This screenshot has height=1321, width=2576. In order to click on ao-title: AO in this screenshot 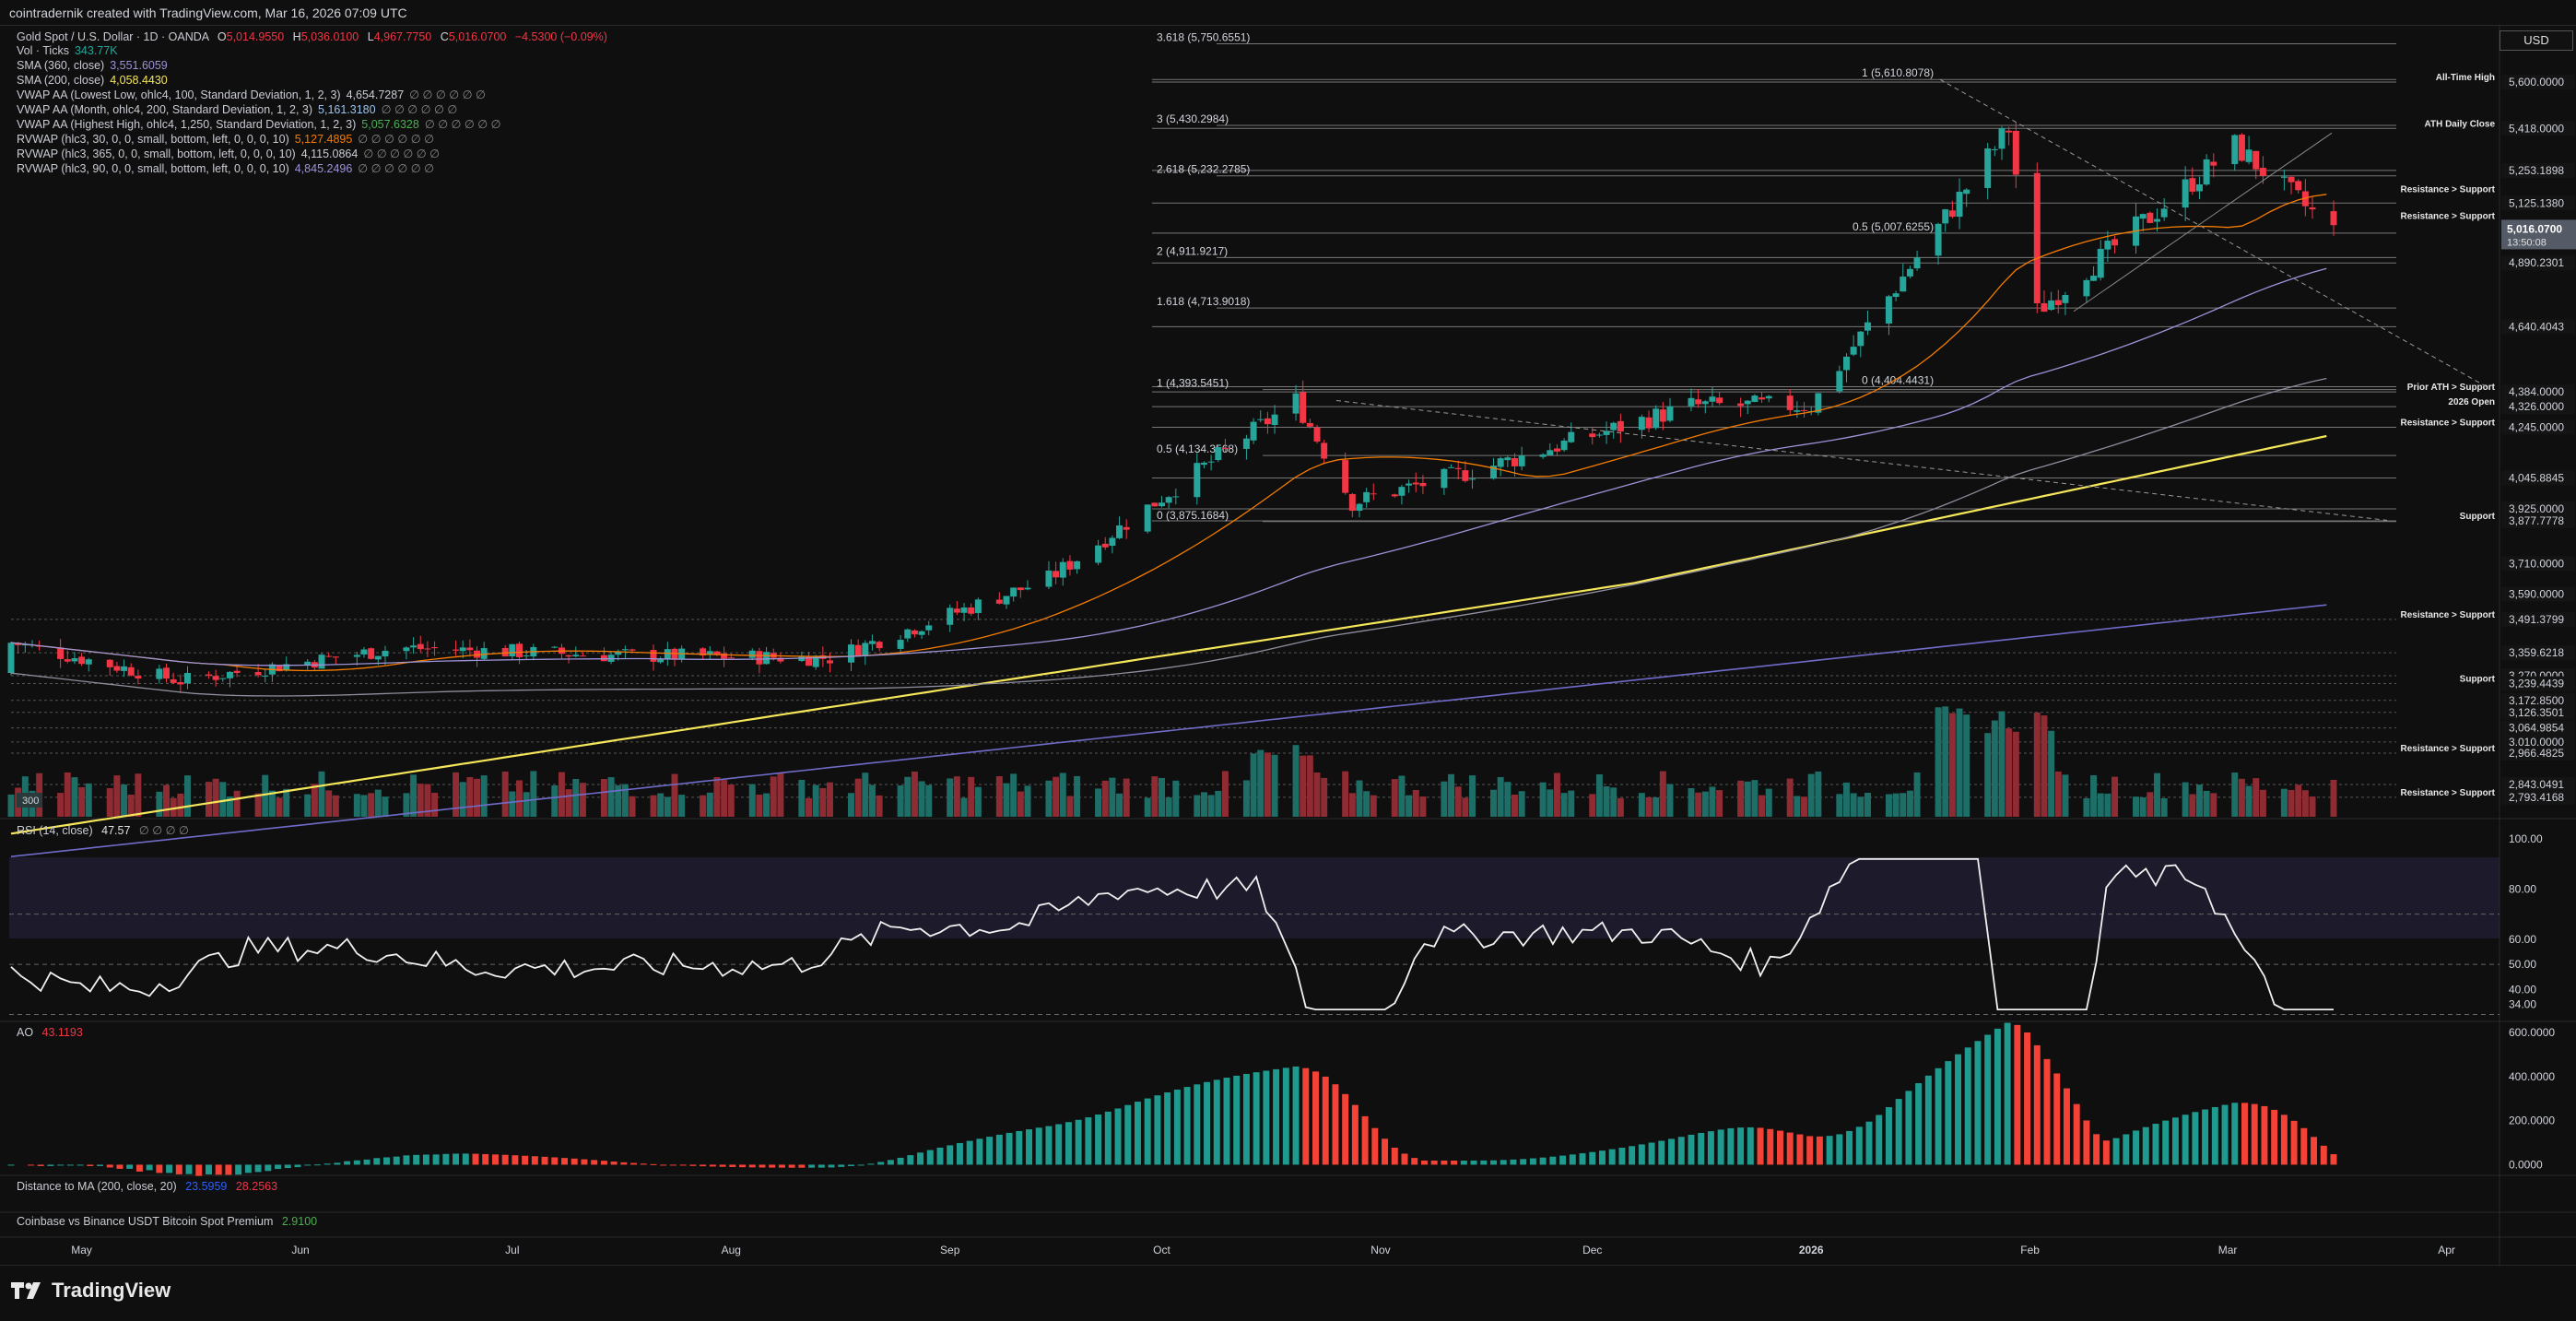, I will do `click(25, 1032)`.